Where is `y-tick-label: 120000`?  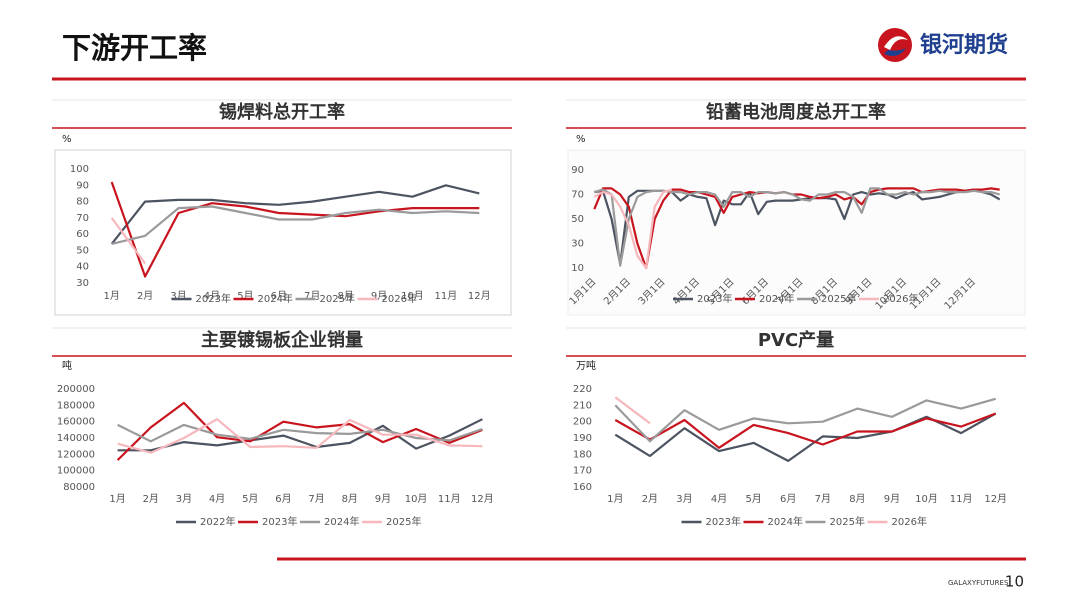
y-tick-label: 120000 is located at coordinates (76, 454).